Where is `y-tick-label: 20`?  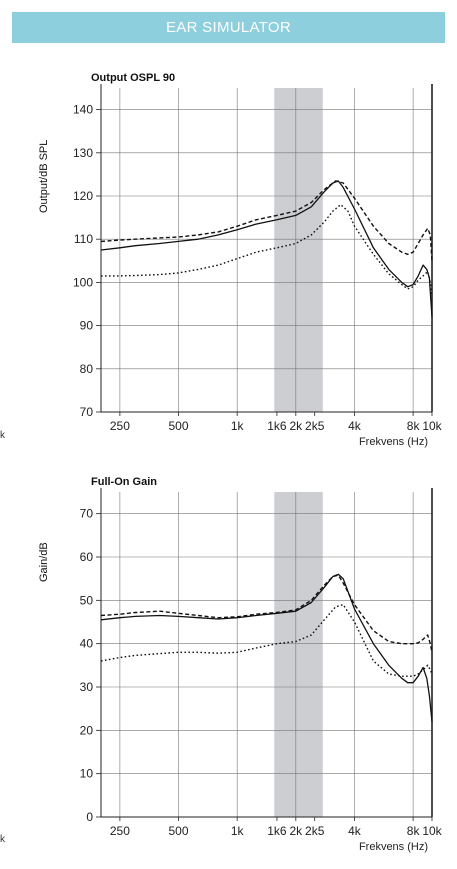 y-tick-label: 20 is located at coordinates (87, 730).